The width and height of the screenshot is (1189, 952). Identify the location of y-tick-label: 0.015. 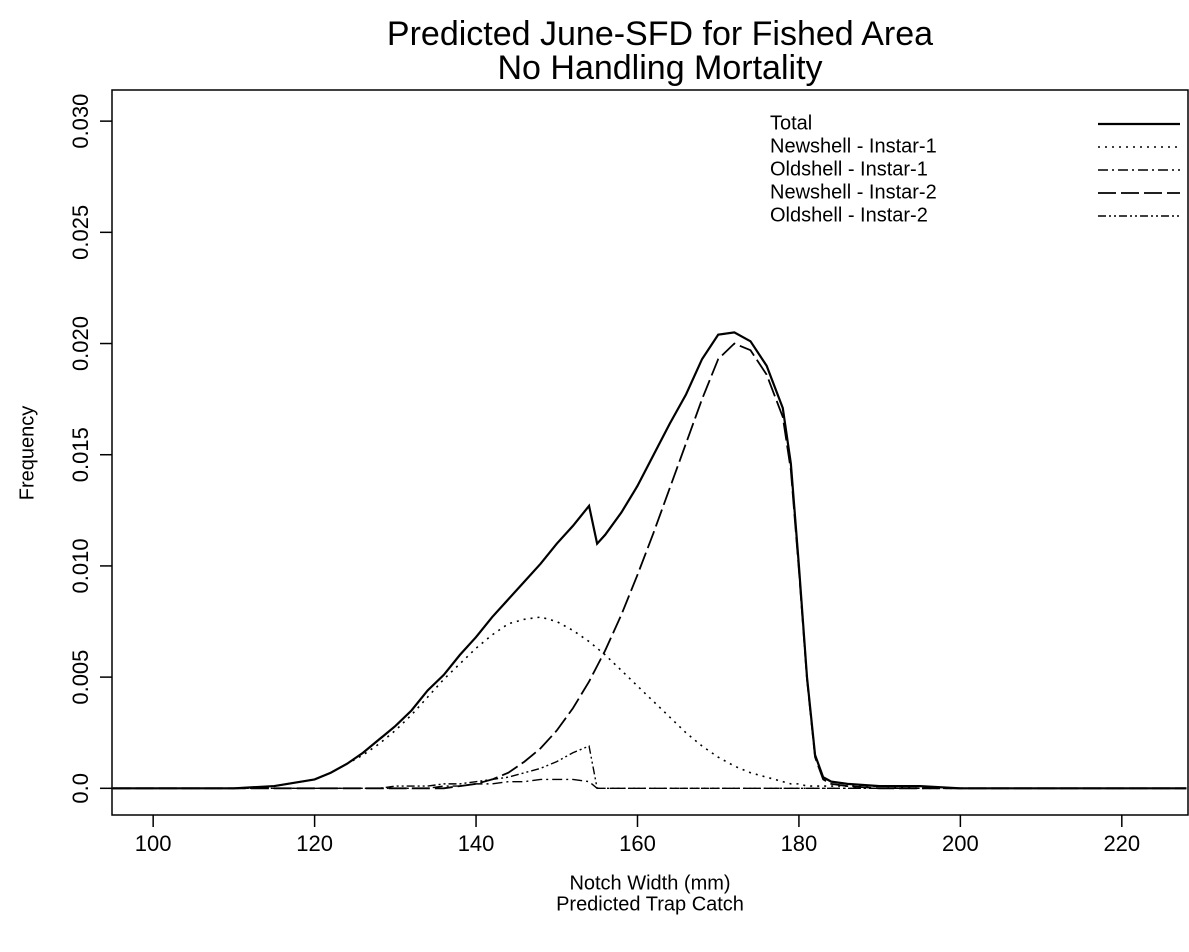
(80, 454).